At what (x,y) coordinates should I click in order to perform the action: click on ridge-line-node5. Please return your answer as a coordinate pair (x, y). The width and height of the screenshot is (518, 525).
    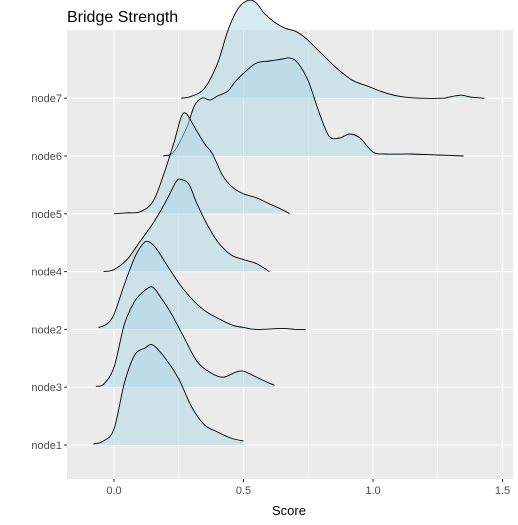
    Looking at the image, I should click on (202, 163).